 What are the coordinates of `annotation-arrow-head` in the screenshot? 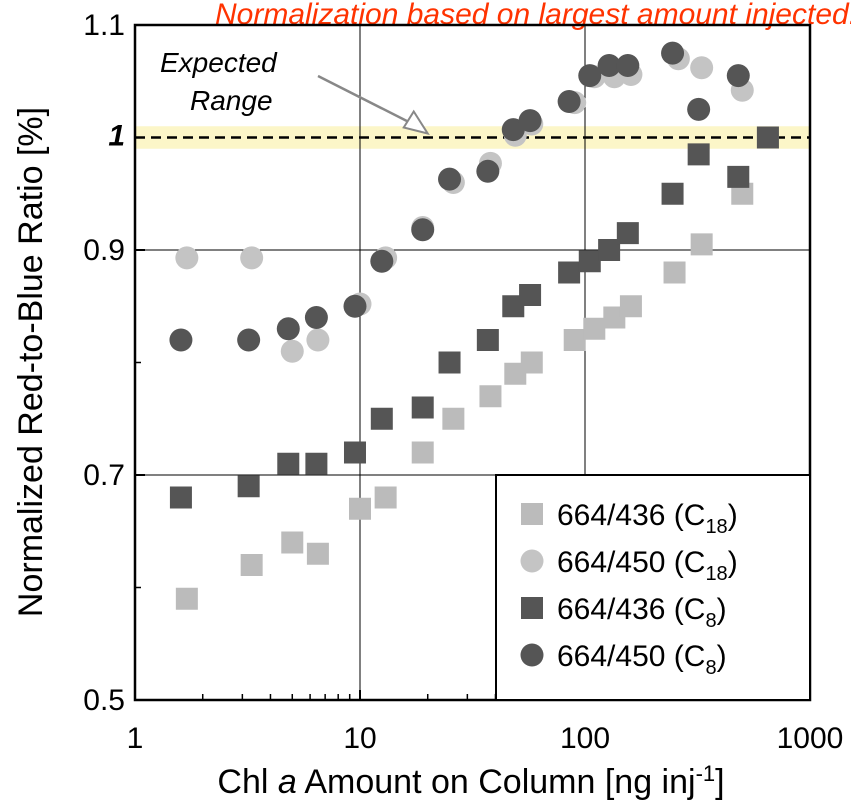 It's located at (416, 122).